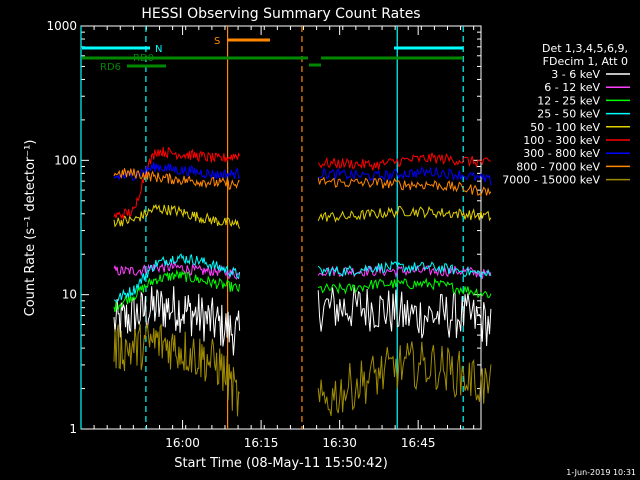 This screenshot has width=640, height=480. I want to click on legend-label: 12 - 25 keV, so click(568, 100).